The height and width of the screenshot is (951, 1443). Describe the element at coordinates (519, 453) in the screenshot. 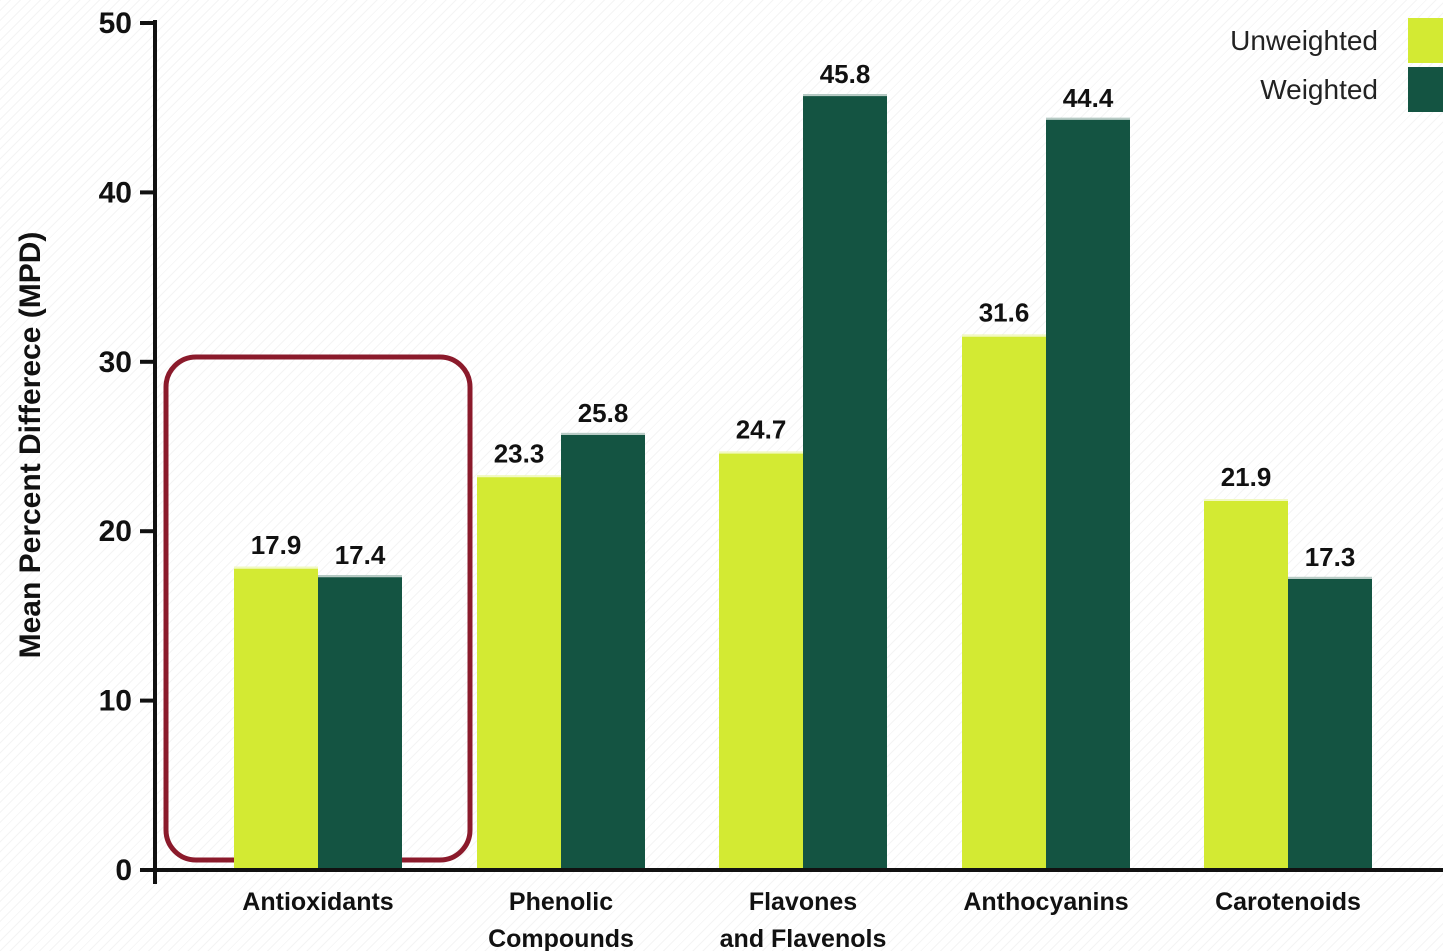

I see `data-label: 23.3` at that location.